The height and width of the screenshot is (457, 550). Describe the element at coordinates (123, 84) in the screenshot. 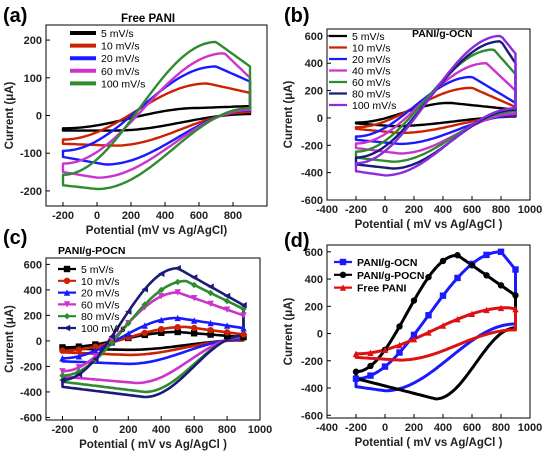

I see `legend-label: 100 mV/s` at that location.